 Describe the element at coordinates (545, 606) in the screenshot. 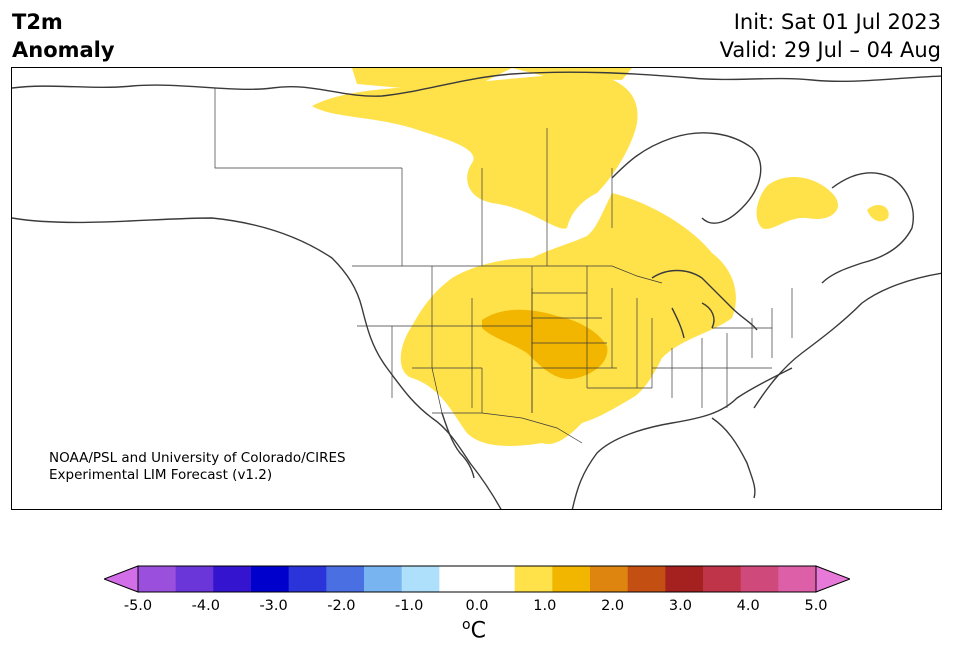

I see `colorbar-tick-label: 1.0` at that location.